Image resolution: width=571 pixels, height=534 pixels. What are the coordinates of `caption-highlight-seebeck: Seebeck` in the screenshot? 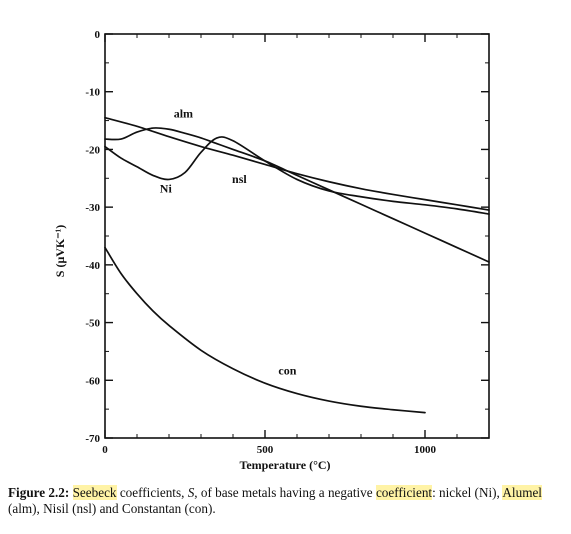 It's located at (94, 492).